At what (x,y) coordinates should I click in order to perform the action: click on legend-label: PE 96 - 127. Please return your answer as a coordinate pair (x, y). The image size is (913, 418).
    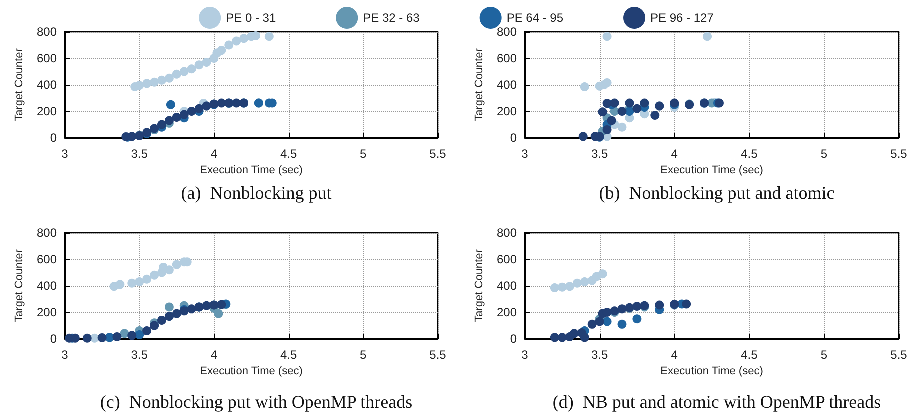
    Looking at the image, I should click on (682, 18).